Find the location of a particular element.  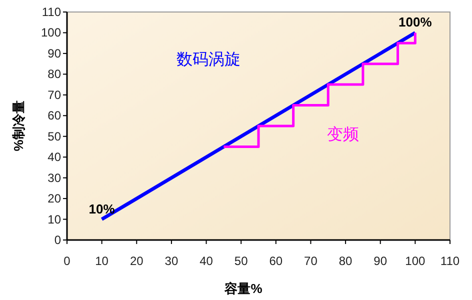

x-tick-label: 30 is located at coordinates (171, 261).